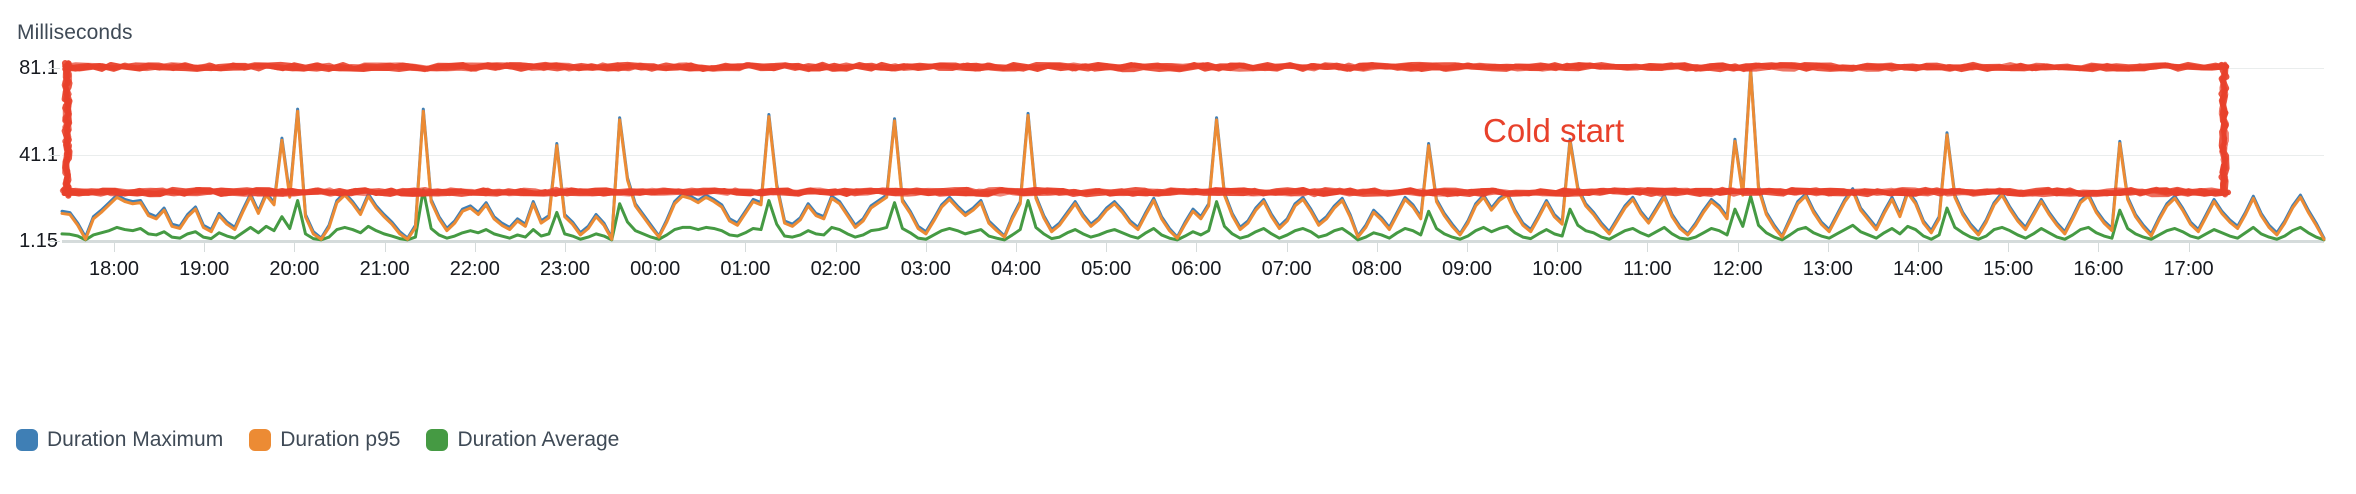 Image resolution: width=2356 pixels, height=494 pixels. Describe the element at coordinates (474, 269) in the screenshot. I see `x-axis-tick-label: 22:00` at that location.